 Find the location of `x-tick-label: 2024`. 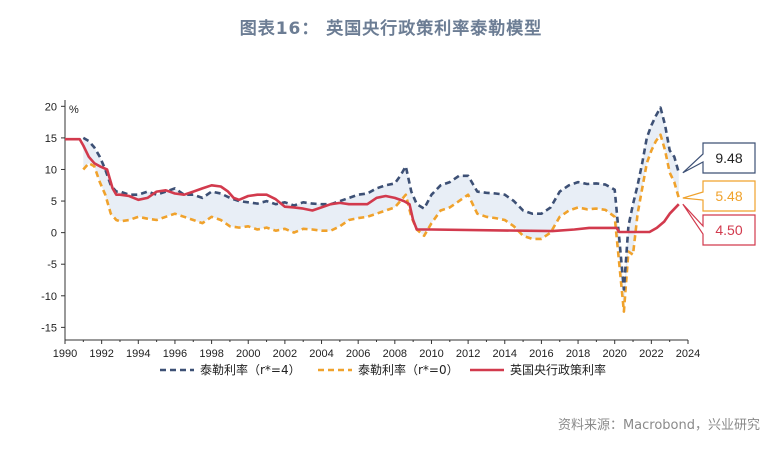

x-tick-label: 2024 is located at coordinates (688, 354).